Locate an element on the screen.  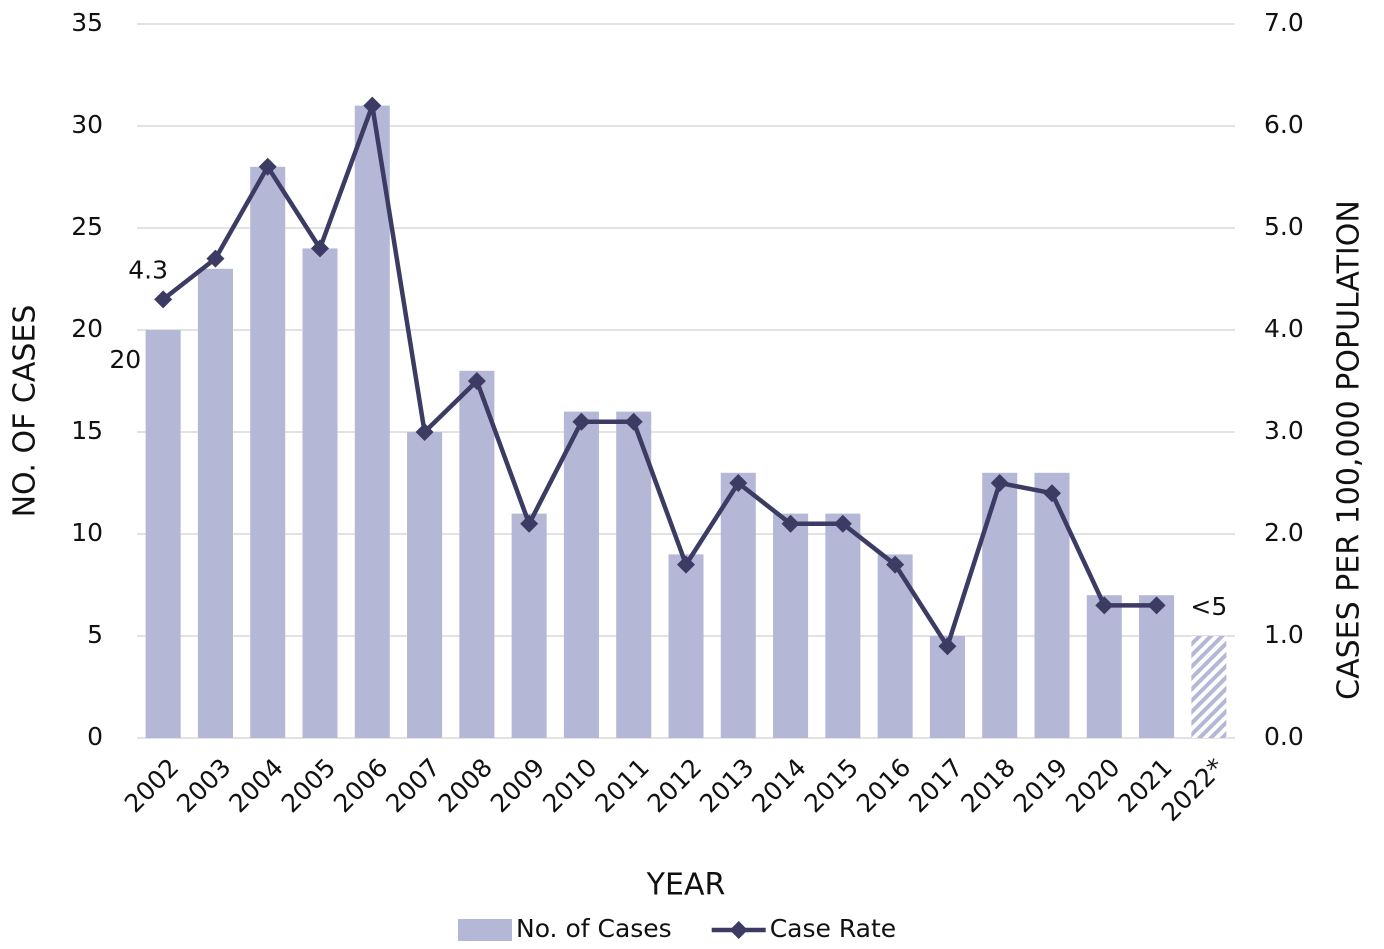
x-tick-label: 2017 is located at coordinates (935, 785).